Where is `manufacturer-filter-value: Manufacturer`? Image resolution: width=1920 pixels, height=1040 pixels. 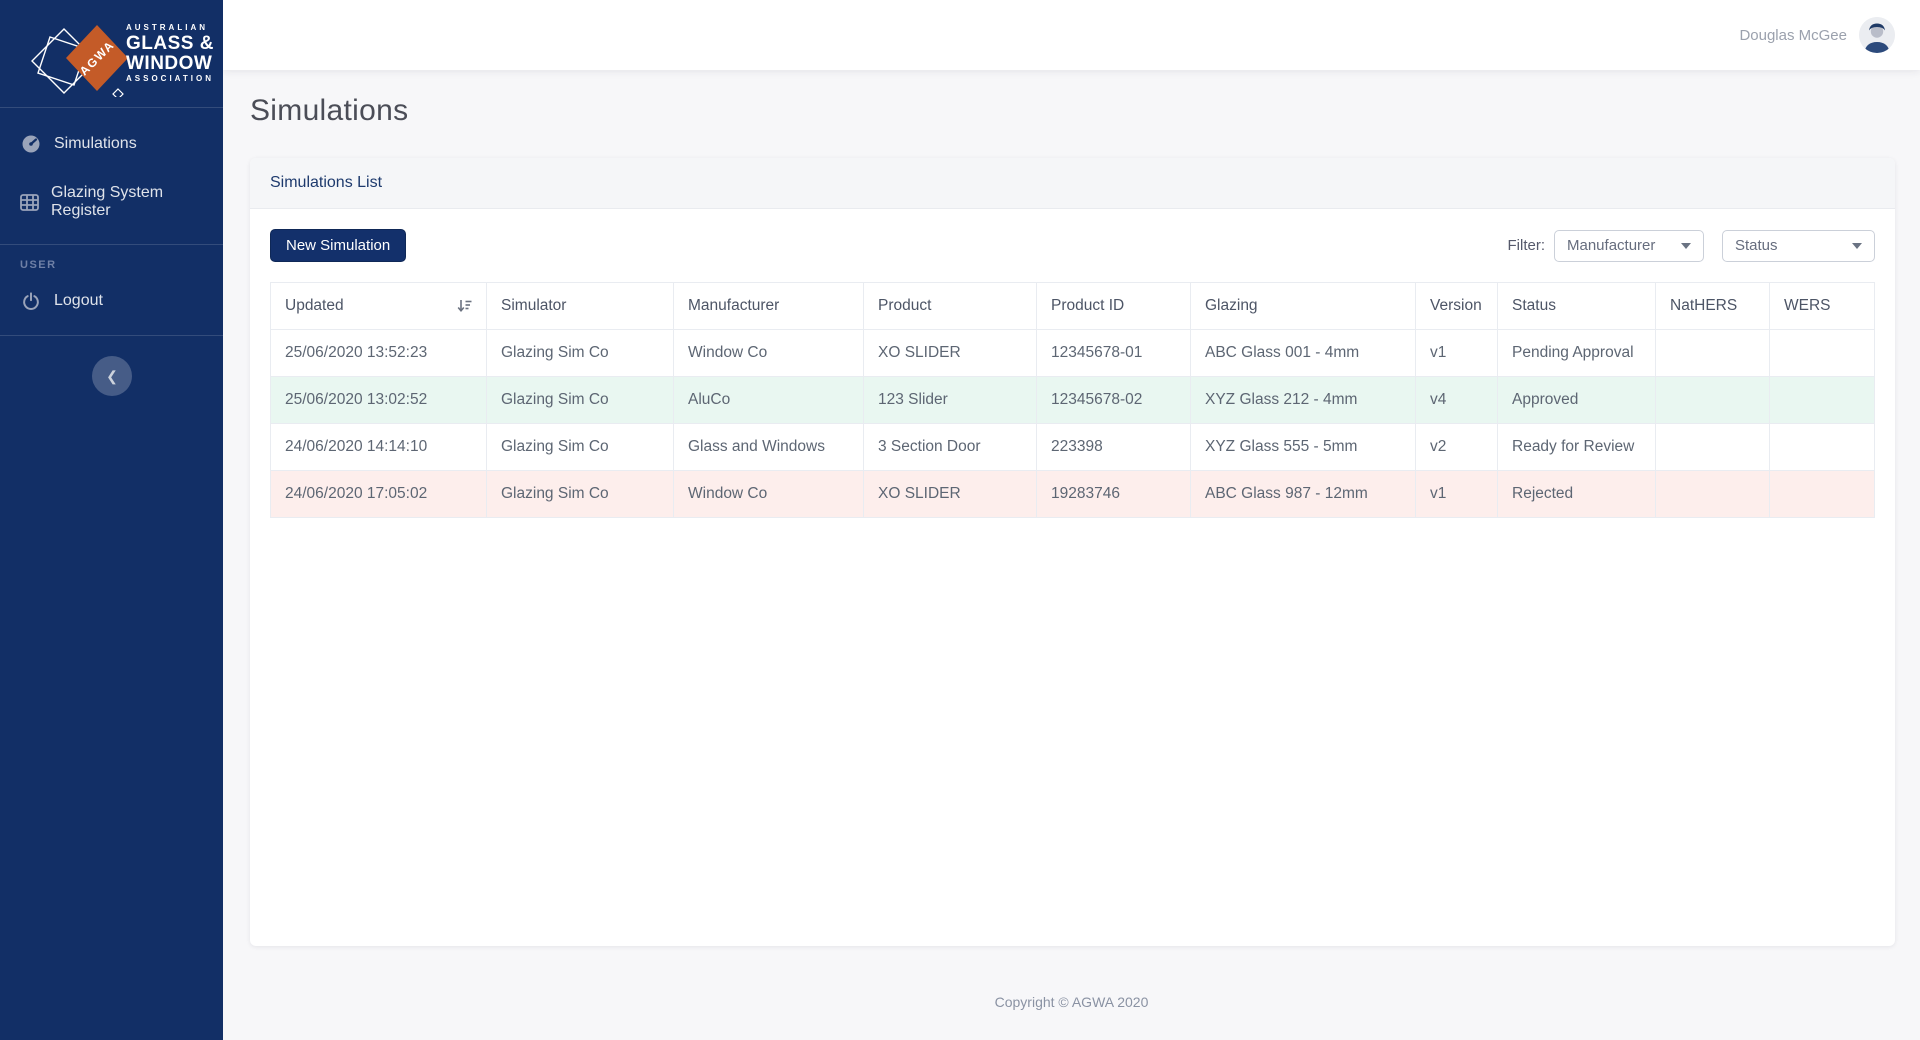
manufacturer-filter-value: Manufacturer is located at coordinates (1611, 245).